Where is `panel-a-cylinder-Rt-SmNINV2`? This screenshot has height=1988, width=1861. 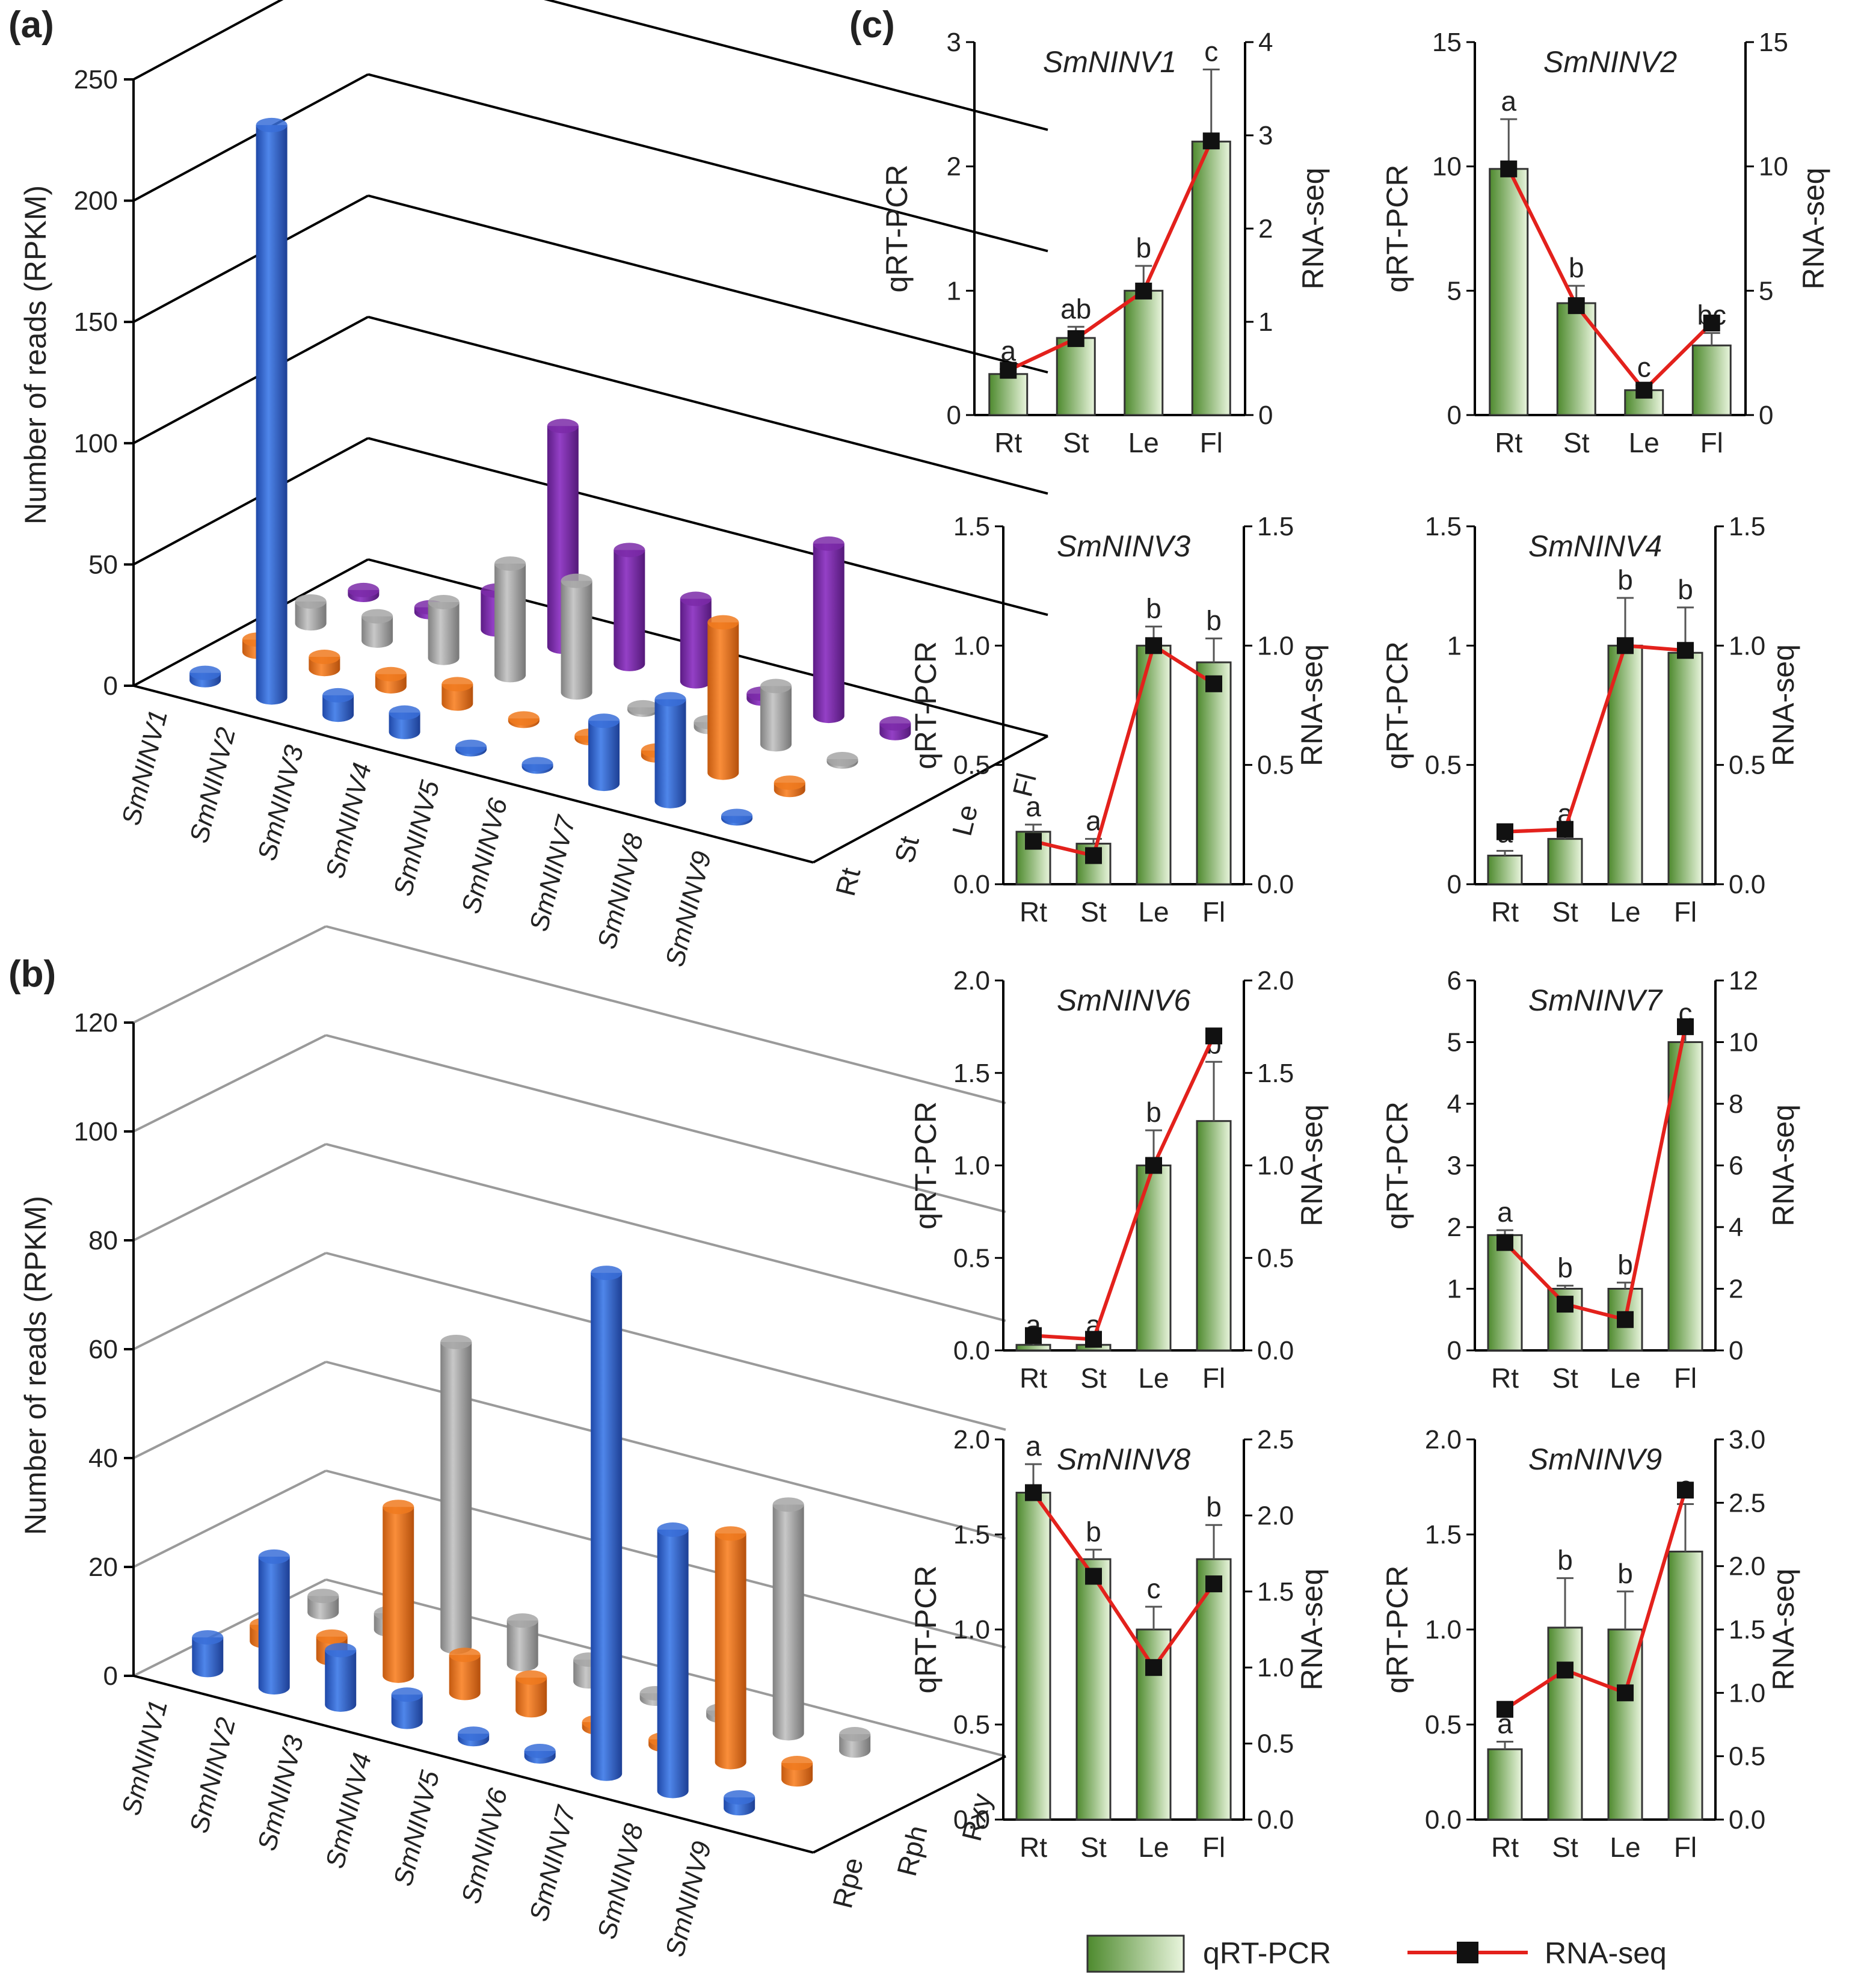
panel-a-cylinder-Rt-SmNINV2 is located at coordinates (272, 415).